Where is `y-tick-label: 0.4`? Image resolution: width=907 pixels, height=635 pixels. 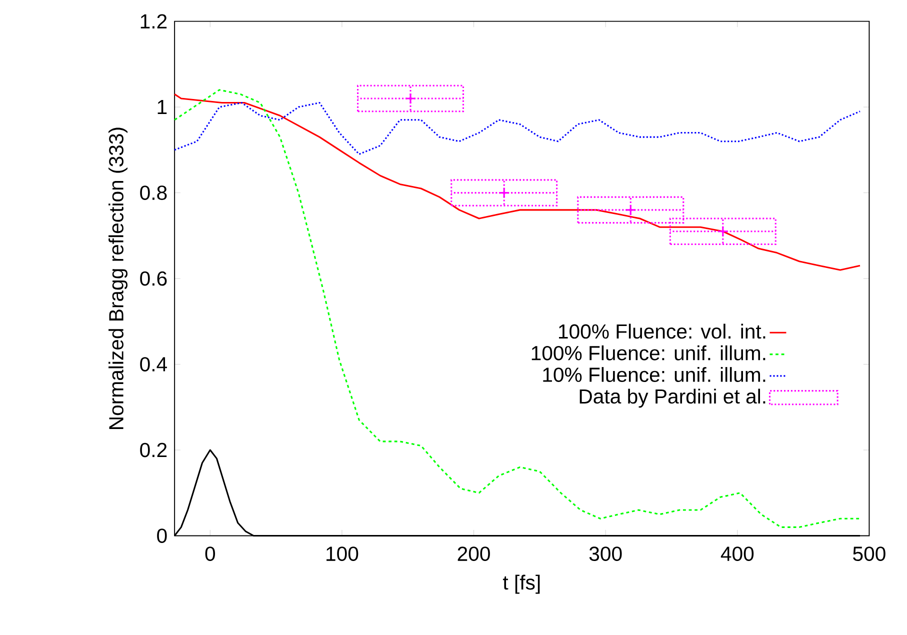 y-tick-label: 0.4 is located at coordinates (153, 364).